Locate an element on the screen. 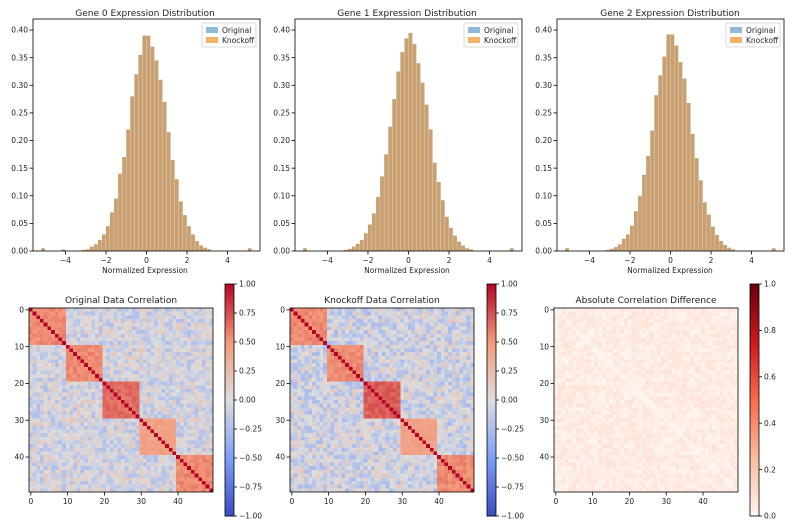 The width and height of the screenshot is (793, 529). y-tick-label: 40 is located at coordinates (19, 457).